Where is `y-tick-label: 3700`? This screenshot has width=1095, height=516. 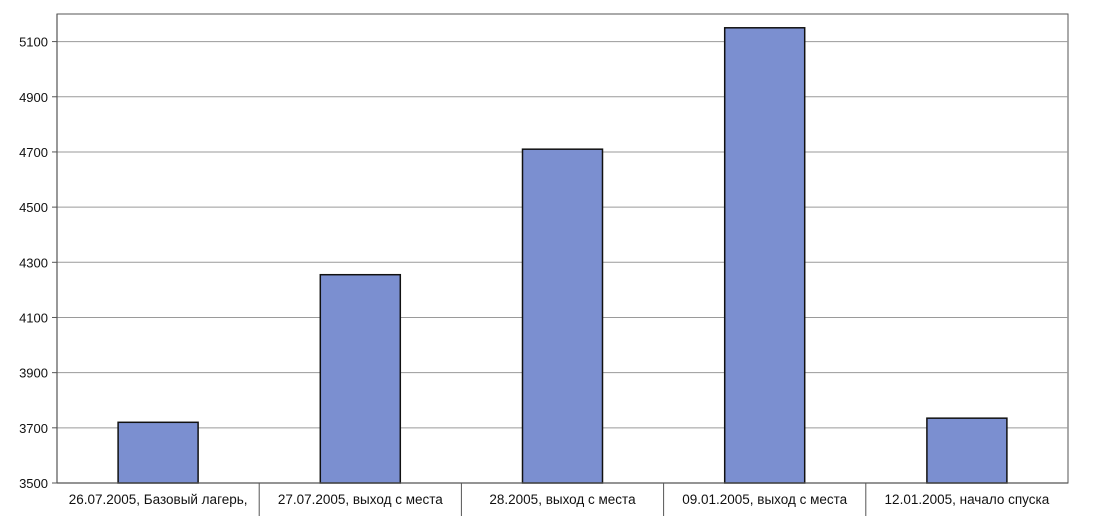
y-tick-label: 3700 is located at coordinates (33, 428).